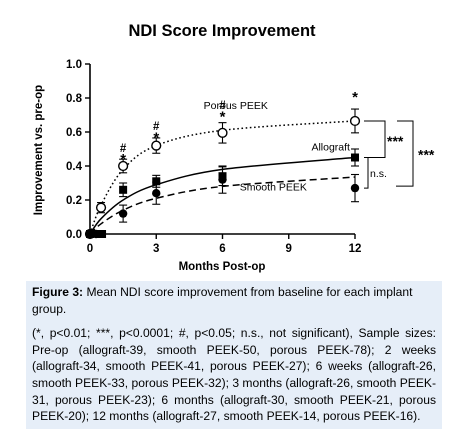  What do you see at coordinates (375, 139) in the screenshot?
I see `bracket-porous-vs-allograft` at bounding box center [375, 139].